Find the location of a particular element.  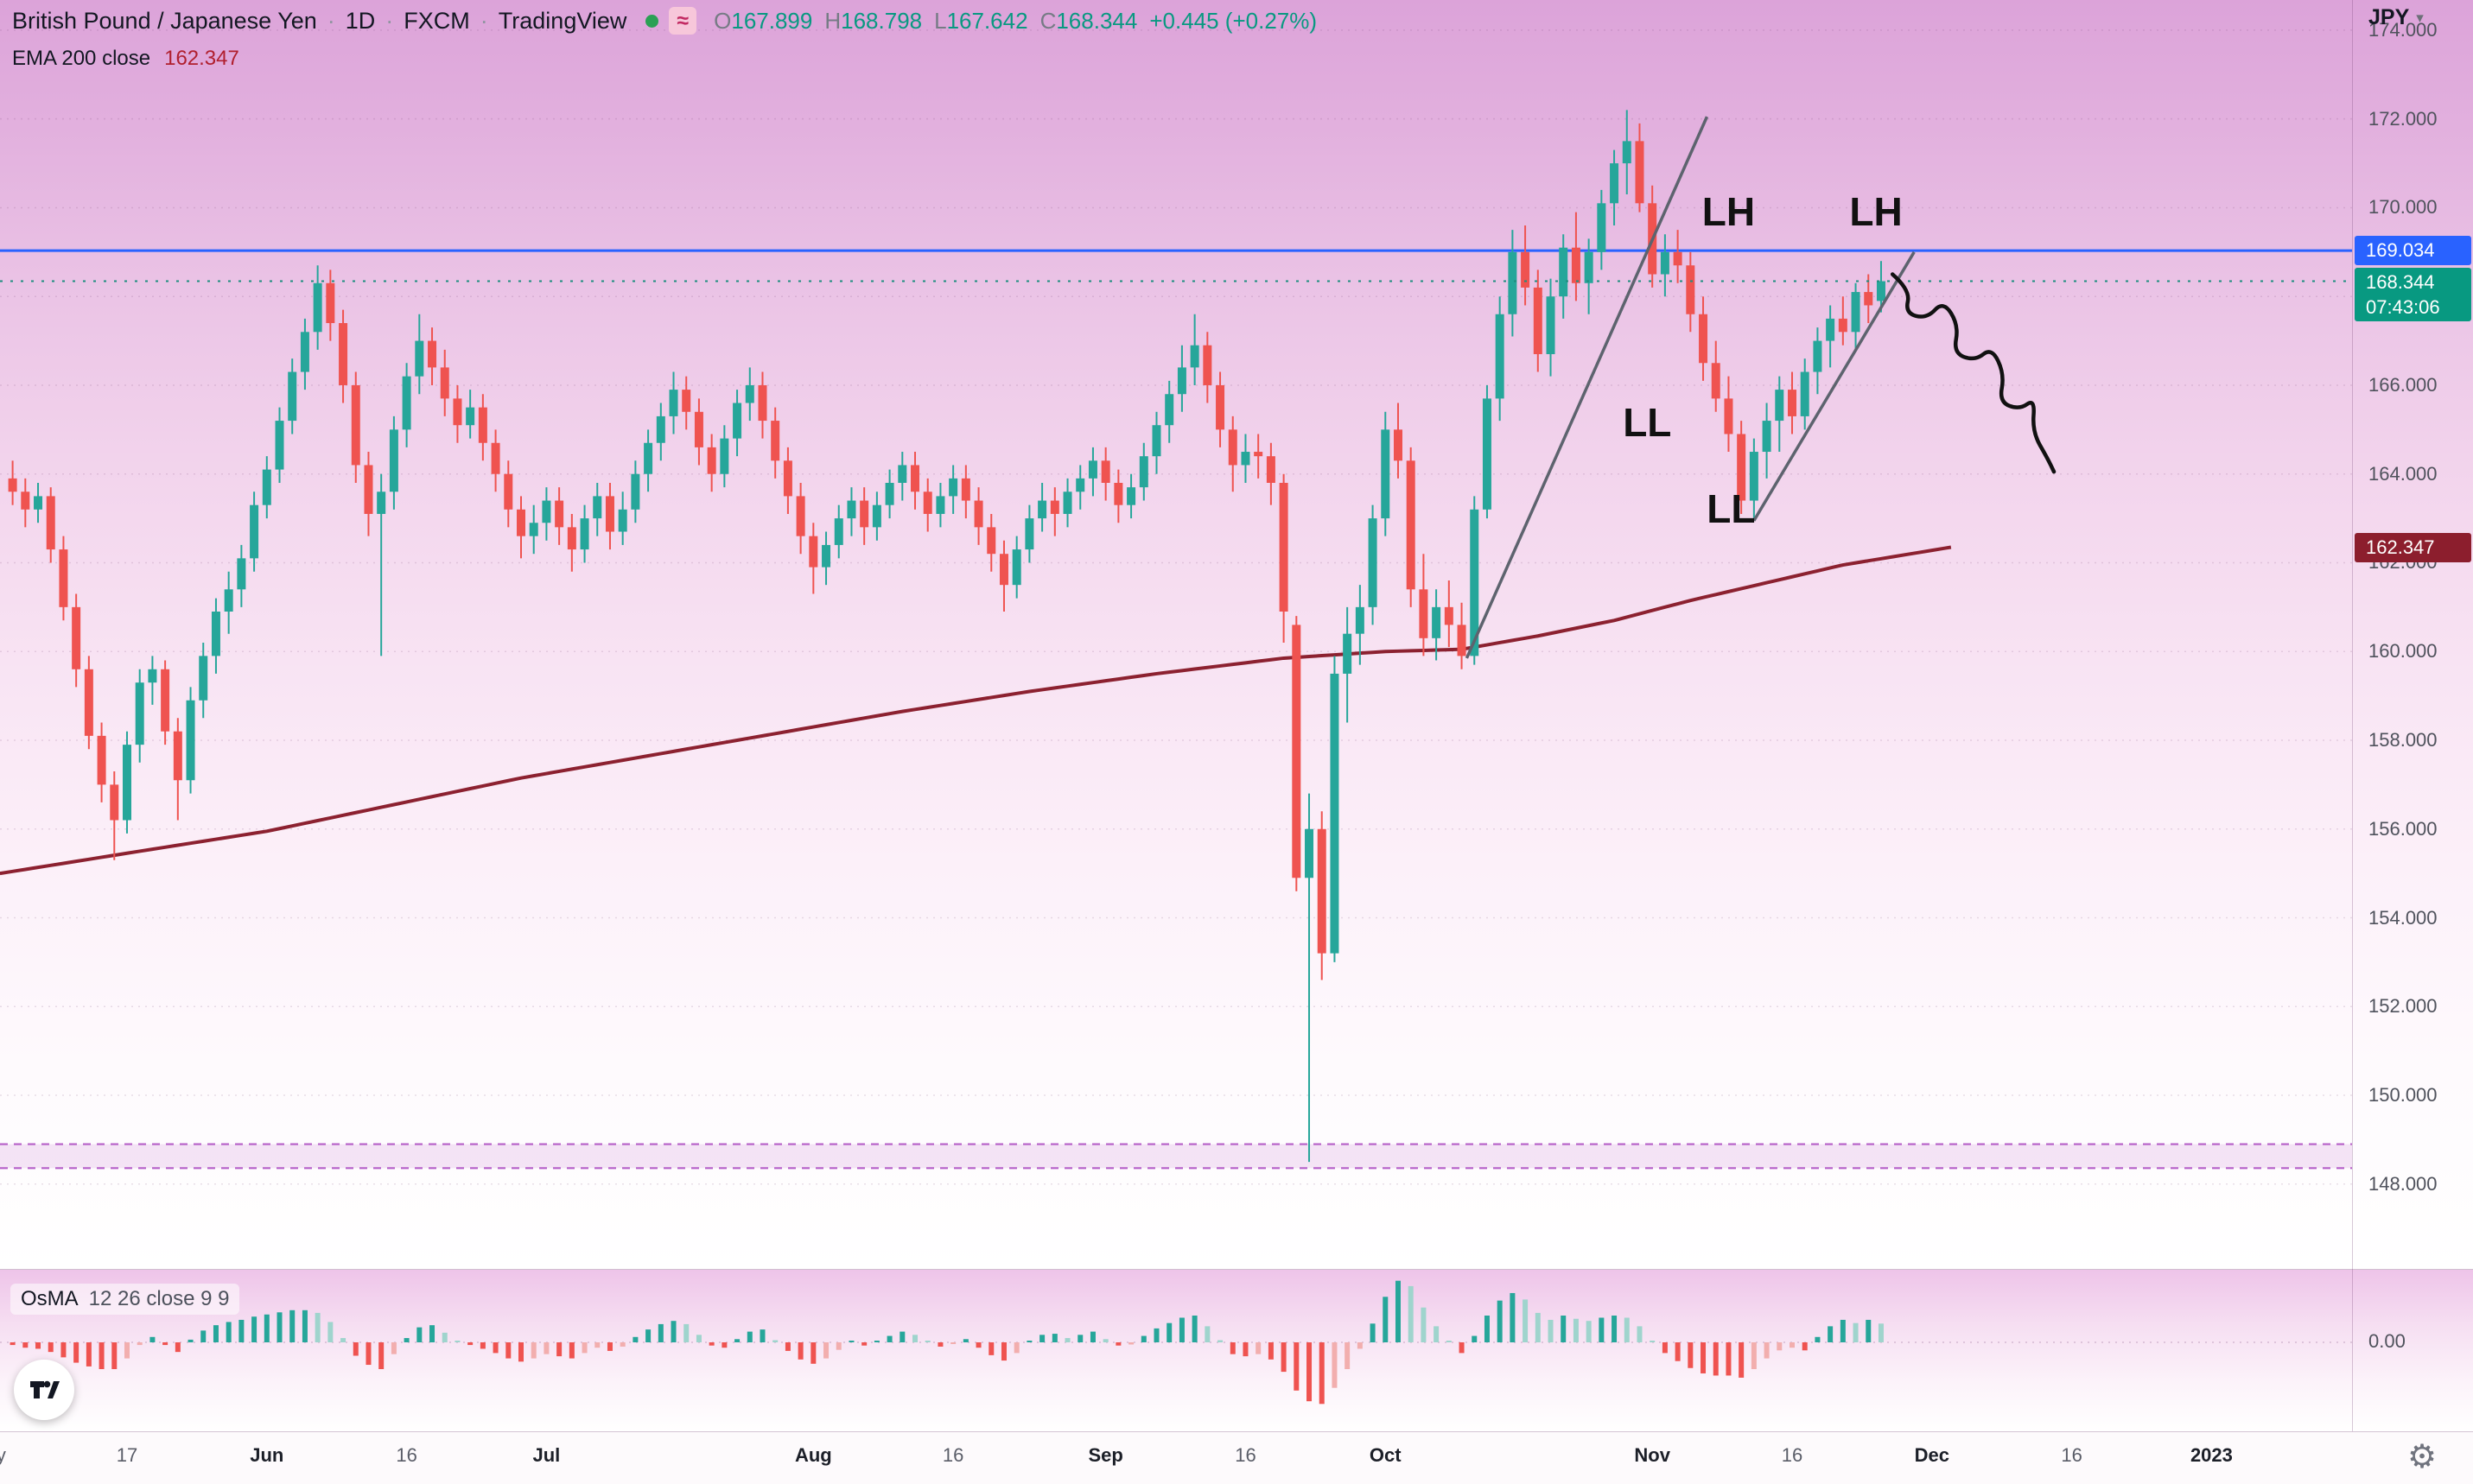

delayed-data-icon: ≈ is located at coordinates (683, 21).